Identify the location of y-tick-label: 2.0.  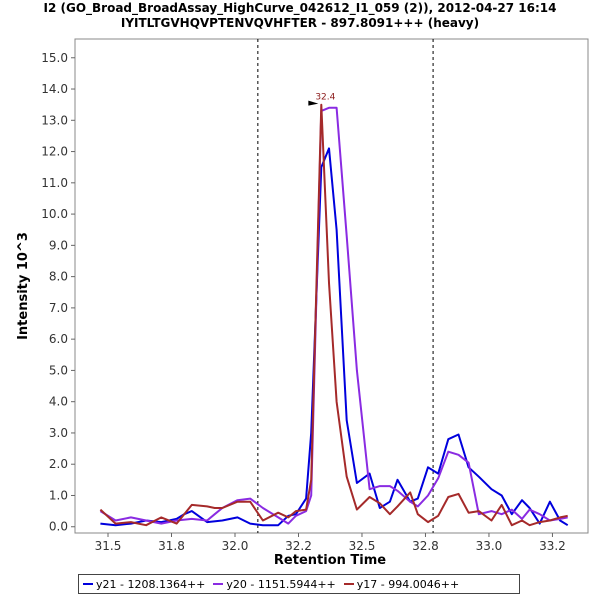
(58, 464).